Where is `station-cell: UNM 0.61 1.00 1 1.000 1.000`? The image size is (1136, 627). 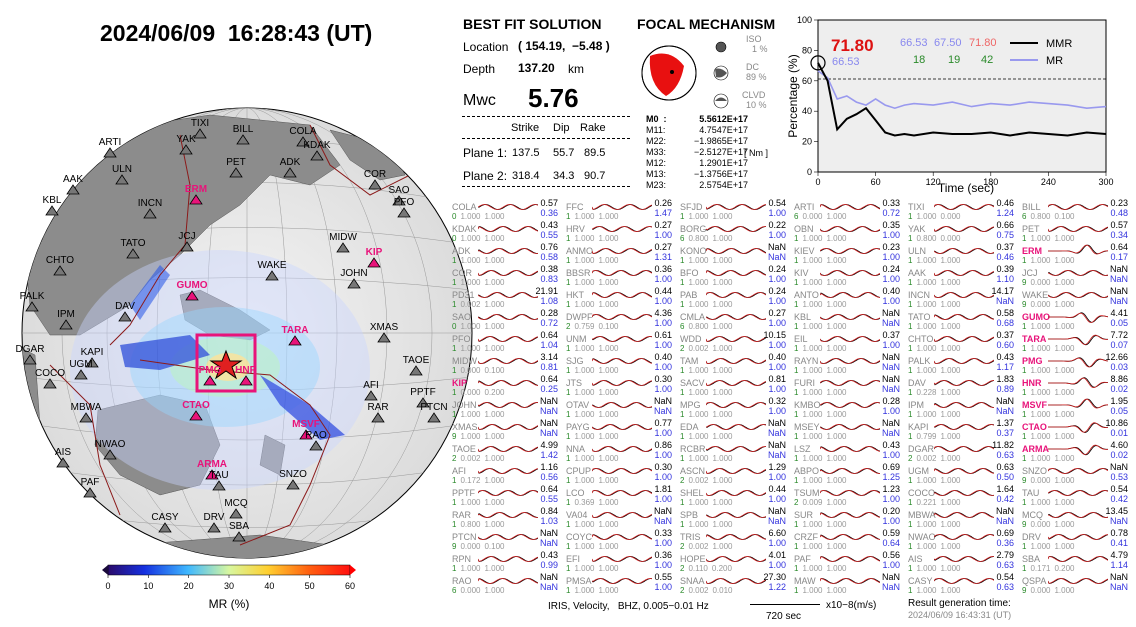 station-cell: UNM 0.61 1.00 1 1.000 1.000 is located at coordinates (622, 342).